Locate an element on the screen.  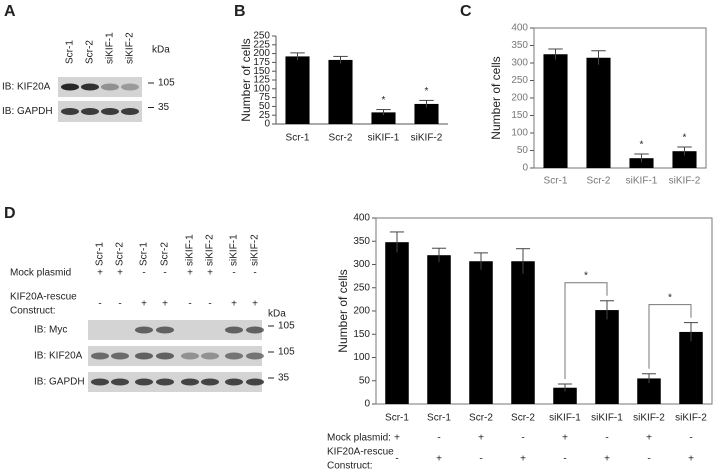
y-tick-label: 125 is located at coordinates (261, 80).